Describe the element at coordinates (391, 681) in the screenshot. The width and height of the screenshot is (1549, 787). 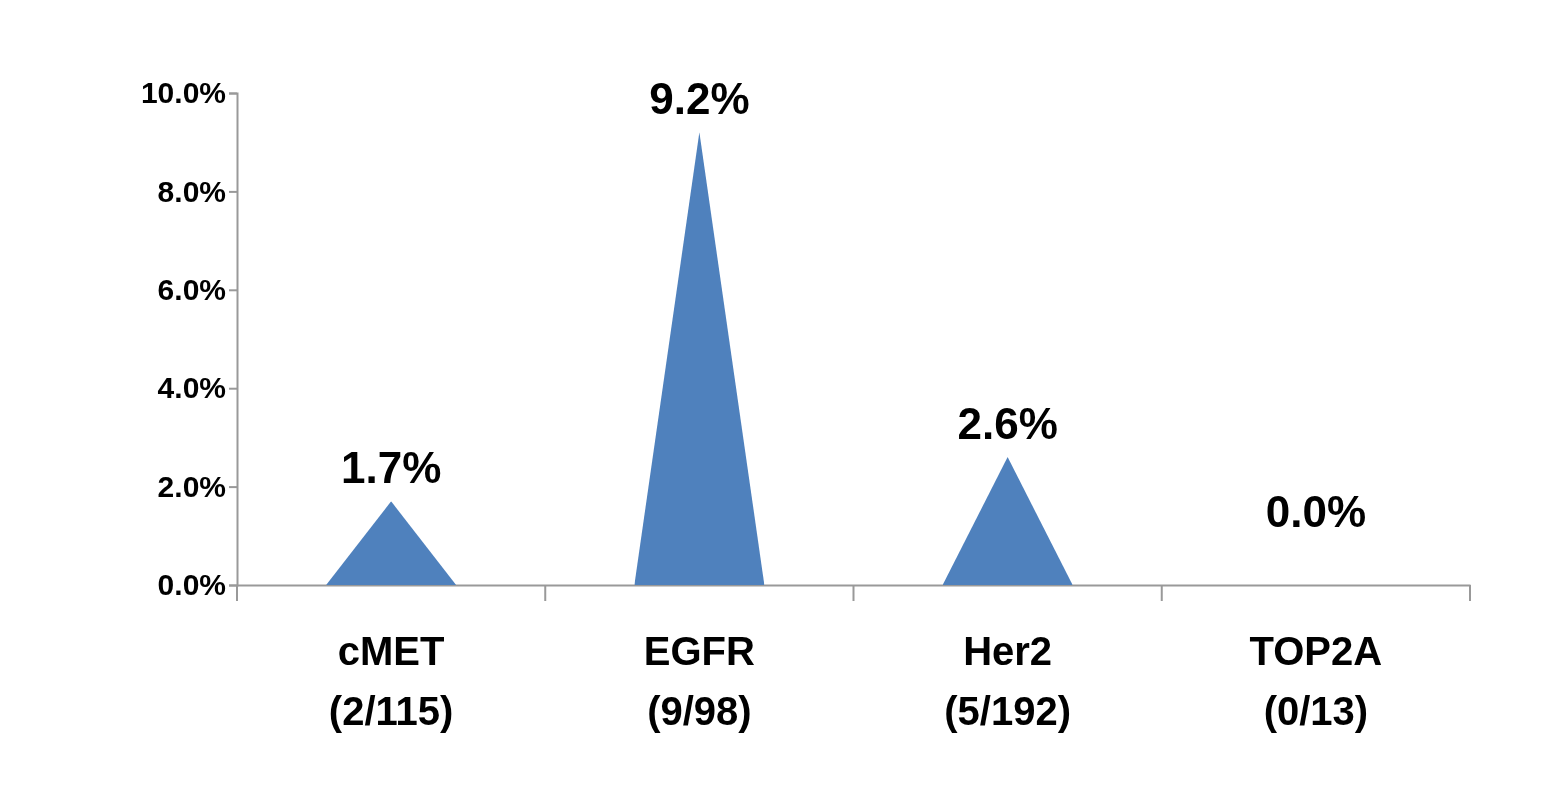
I see `x-tick-label: cMET (2/115)` at that location.